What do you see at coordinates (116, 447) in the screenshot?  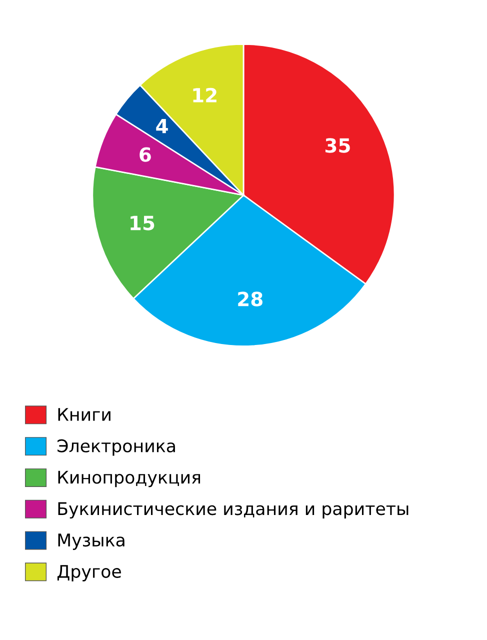 I see `legend-label: Электроника` at bounding box center [116, 447].